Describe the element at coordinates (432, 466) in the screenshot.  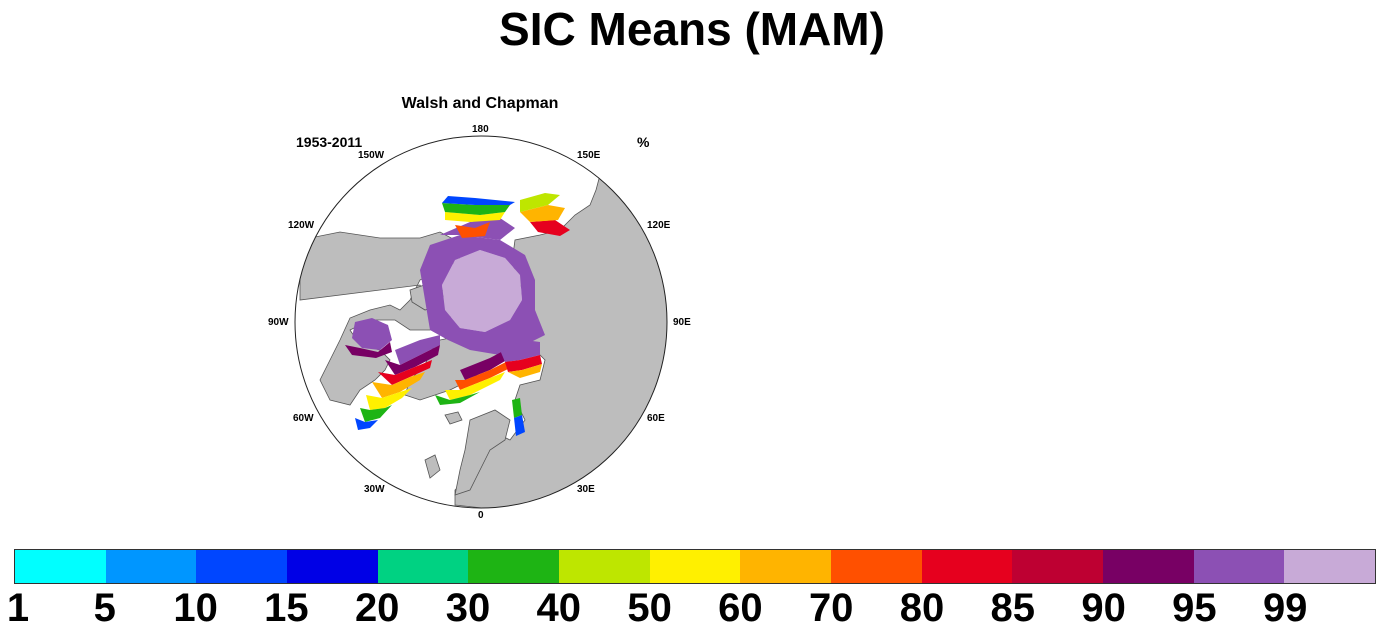
I see `land-uk` at that location.